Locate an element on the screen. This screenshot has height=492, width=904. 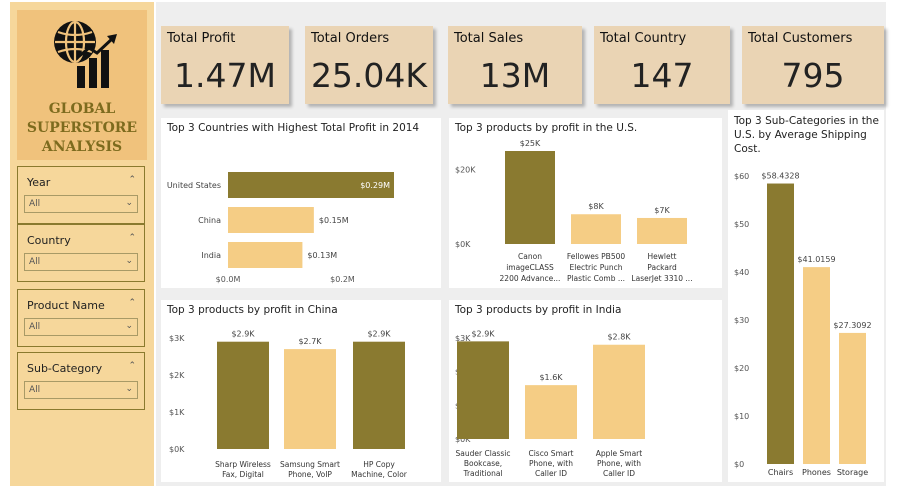
data-label: $58.4328 is located at coordinates (780, 176).